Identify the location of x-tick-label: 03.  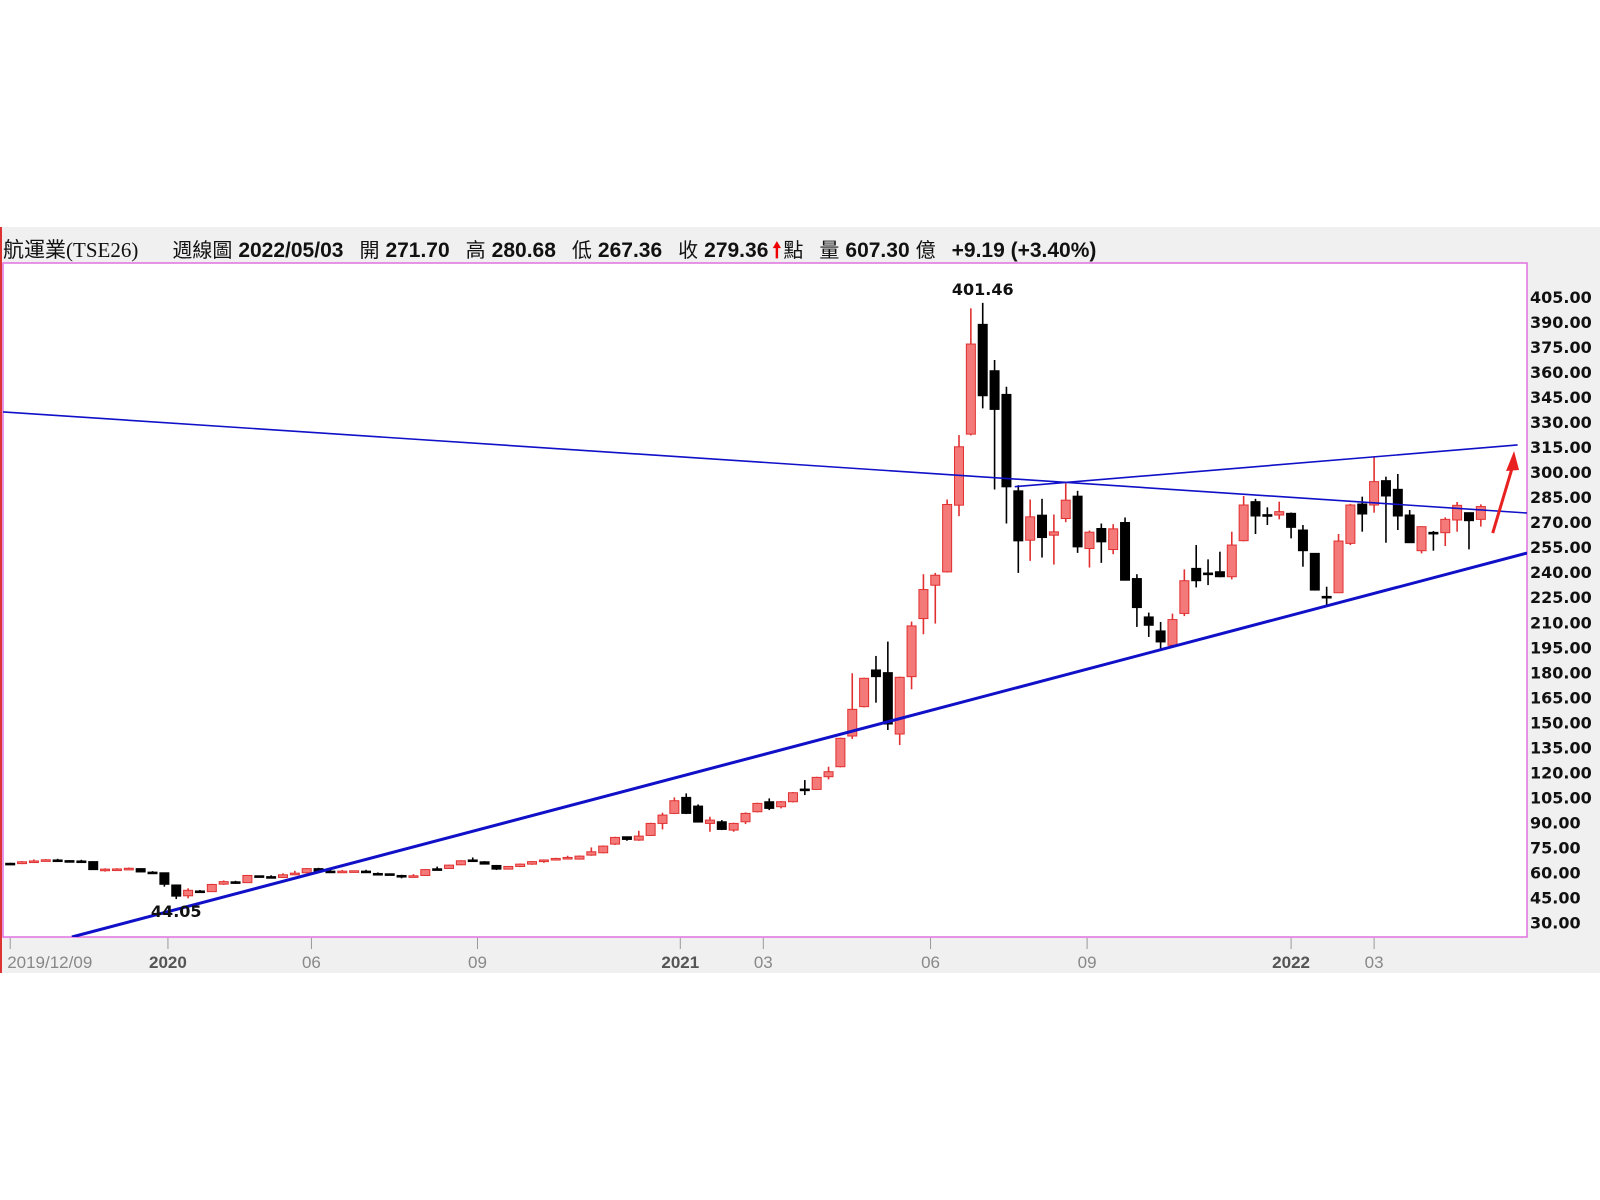
(1374, 962).